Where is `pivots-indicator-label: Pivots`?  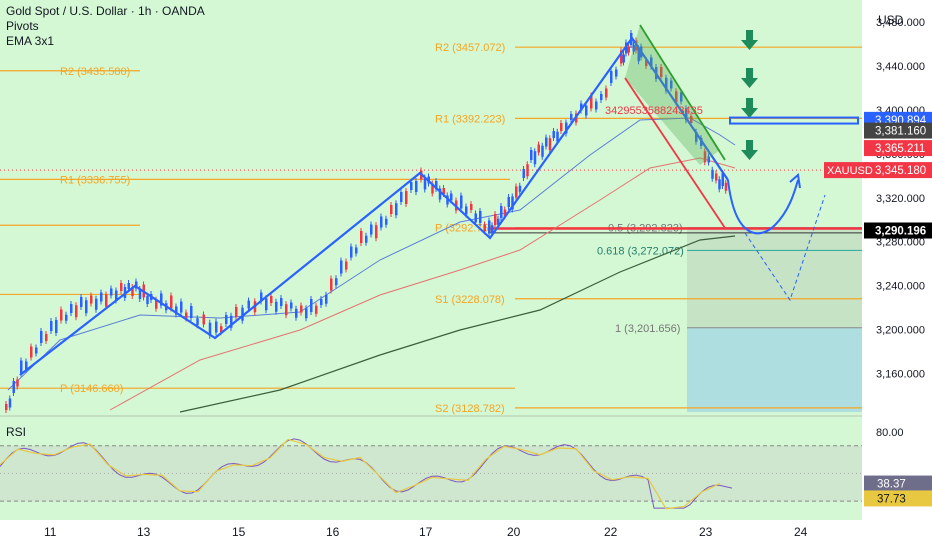 pivots-indicator-label: Pivots is located at coordinates (22, 26).